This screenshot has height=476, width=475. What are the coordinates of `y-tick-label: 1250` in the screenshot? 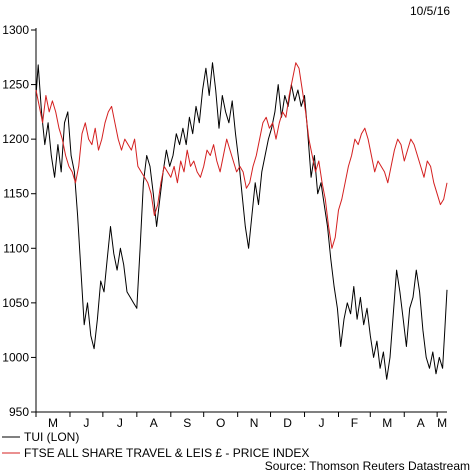 It's located at (15, 85).